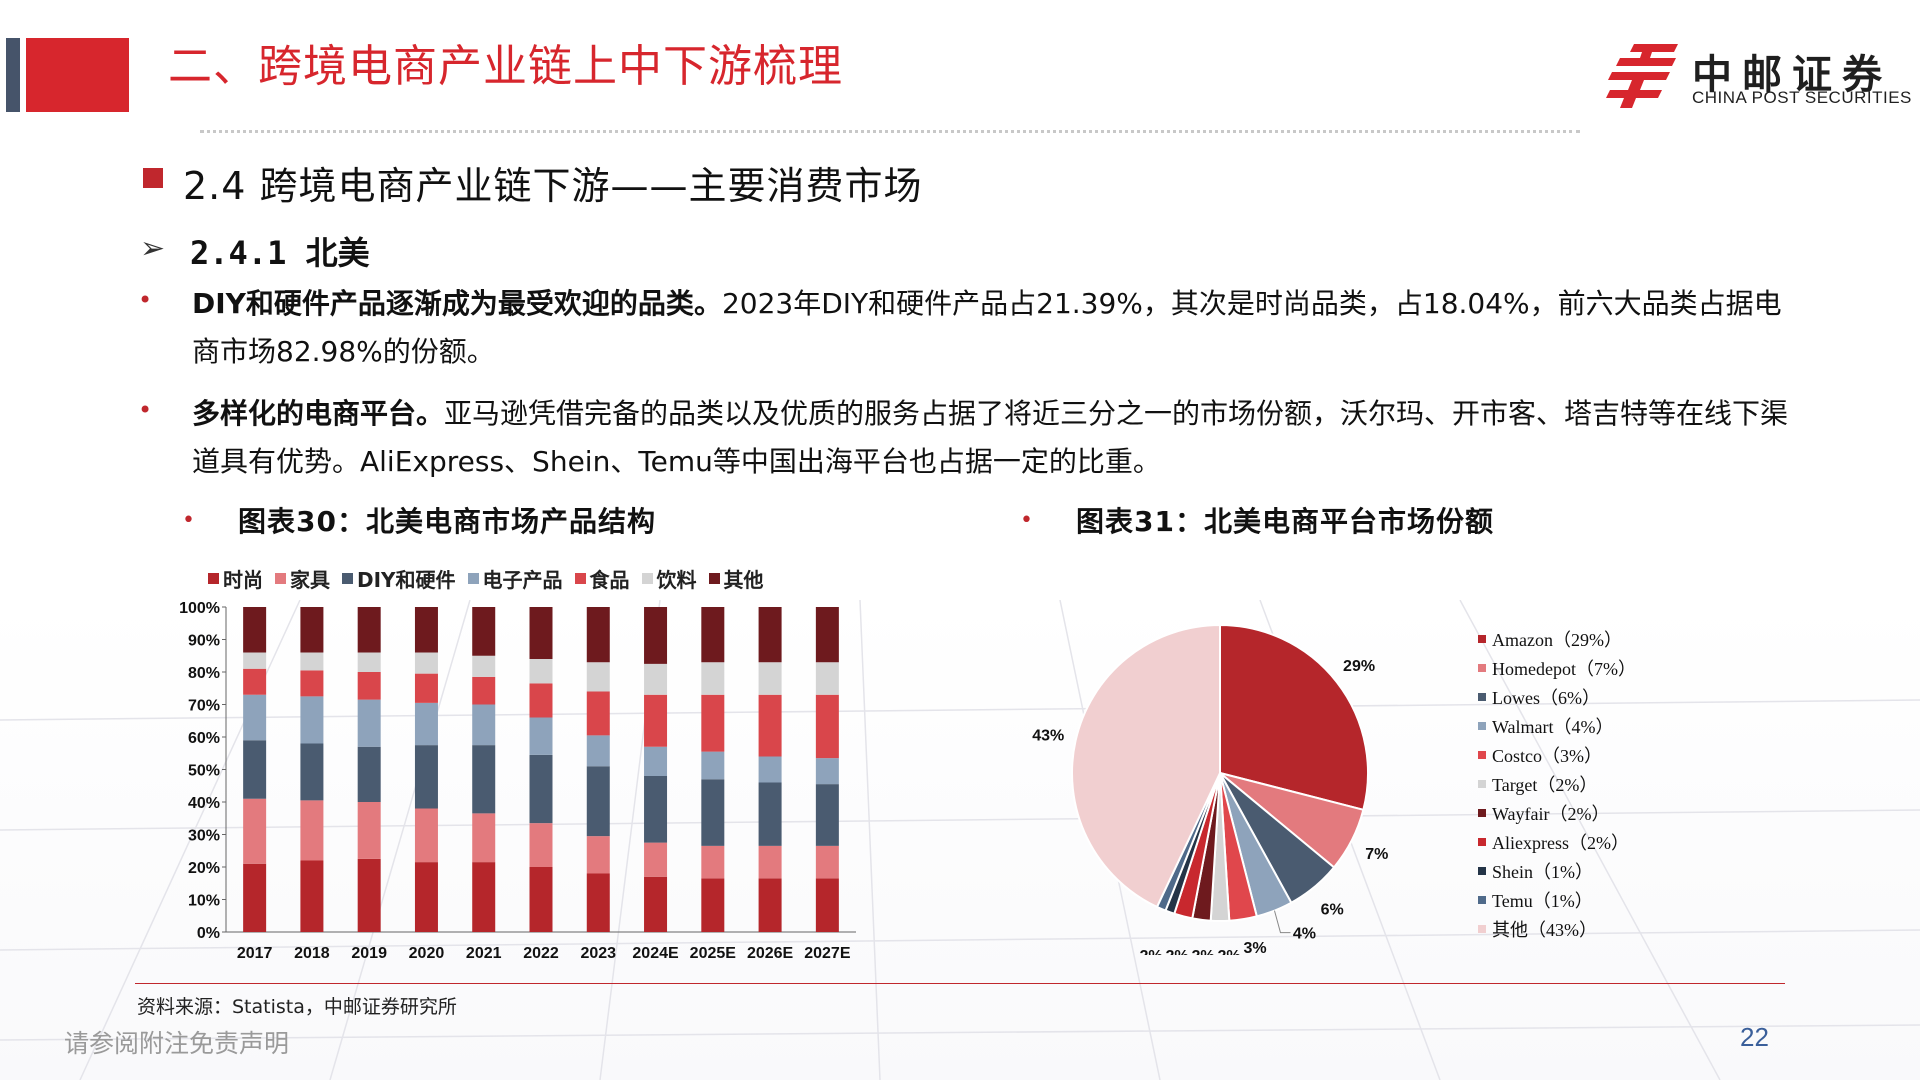 The width and height of the screenshot is (1920, 1080). I want to click on page-title: 二、跨境电商产业链上中下游梳理, so click(505, 66).